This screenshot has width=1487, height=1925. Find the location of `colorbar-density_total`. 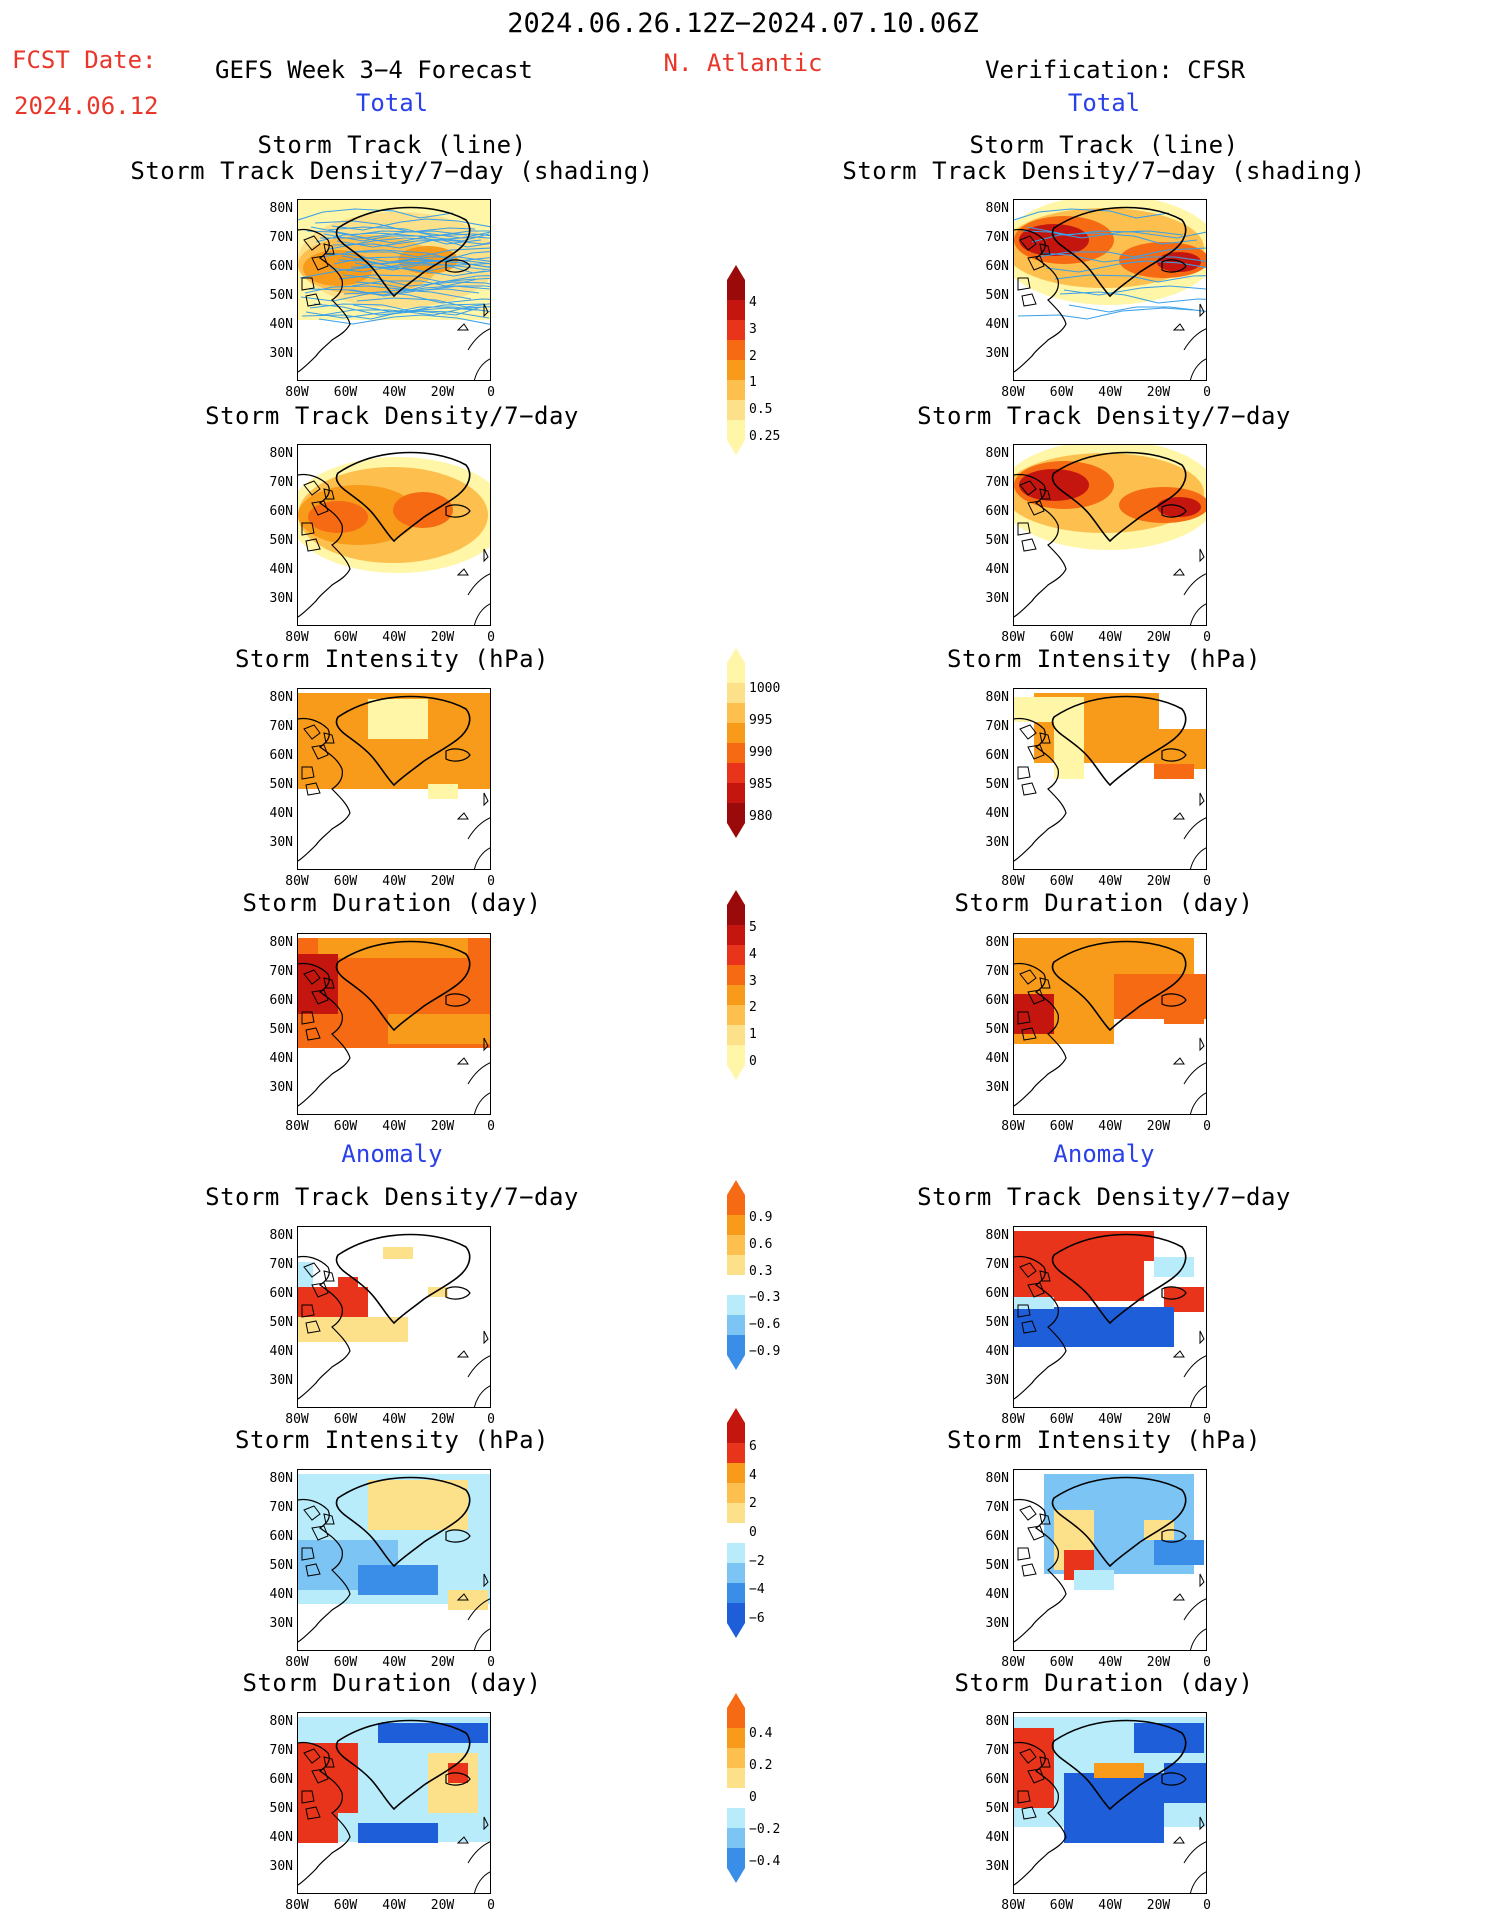

colorbar-density_total is located at coordinates (736, 360).